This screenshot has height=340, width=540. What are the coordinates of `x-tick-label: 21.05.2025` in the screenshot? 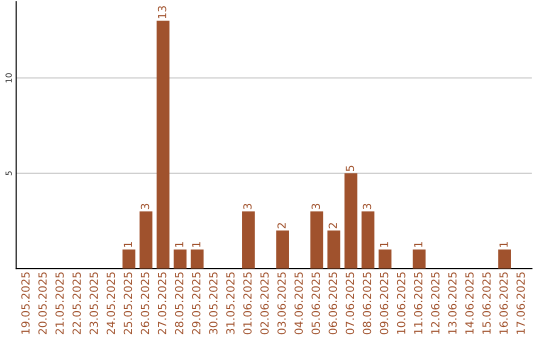 It's located at (59, 303).